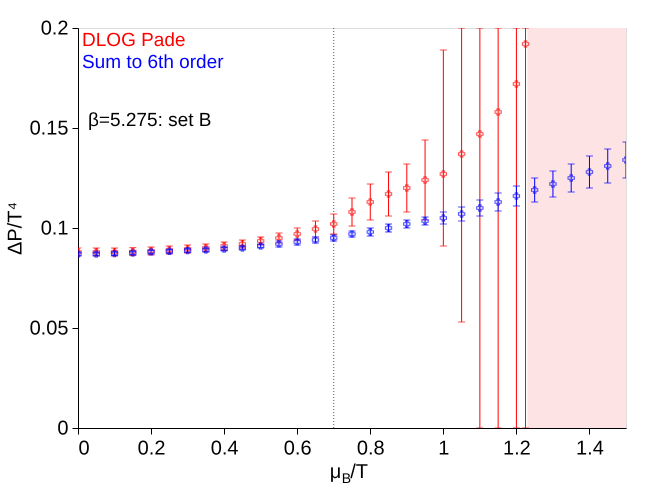  What do you see at coordinates (370, 449) in the screenshot?
I see `x-tick-label: 0.8` at bounding box center [370, 449].